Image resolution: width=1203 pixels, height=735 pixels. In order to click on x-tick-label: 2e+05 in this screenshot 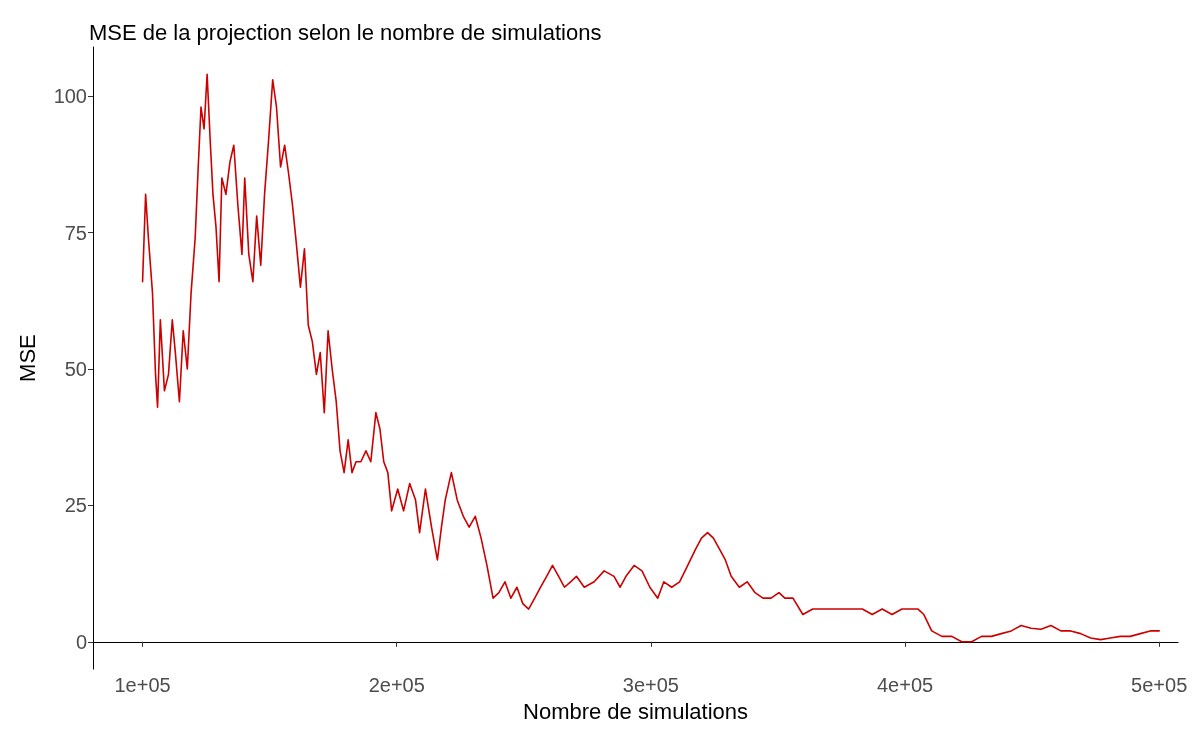, I will do `click(396, 685)`.